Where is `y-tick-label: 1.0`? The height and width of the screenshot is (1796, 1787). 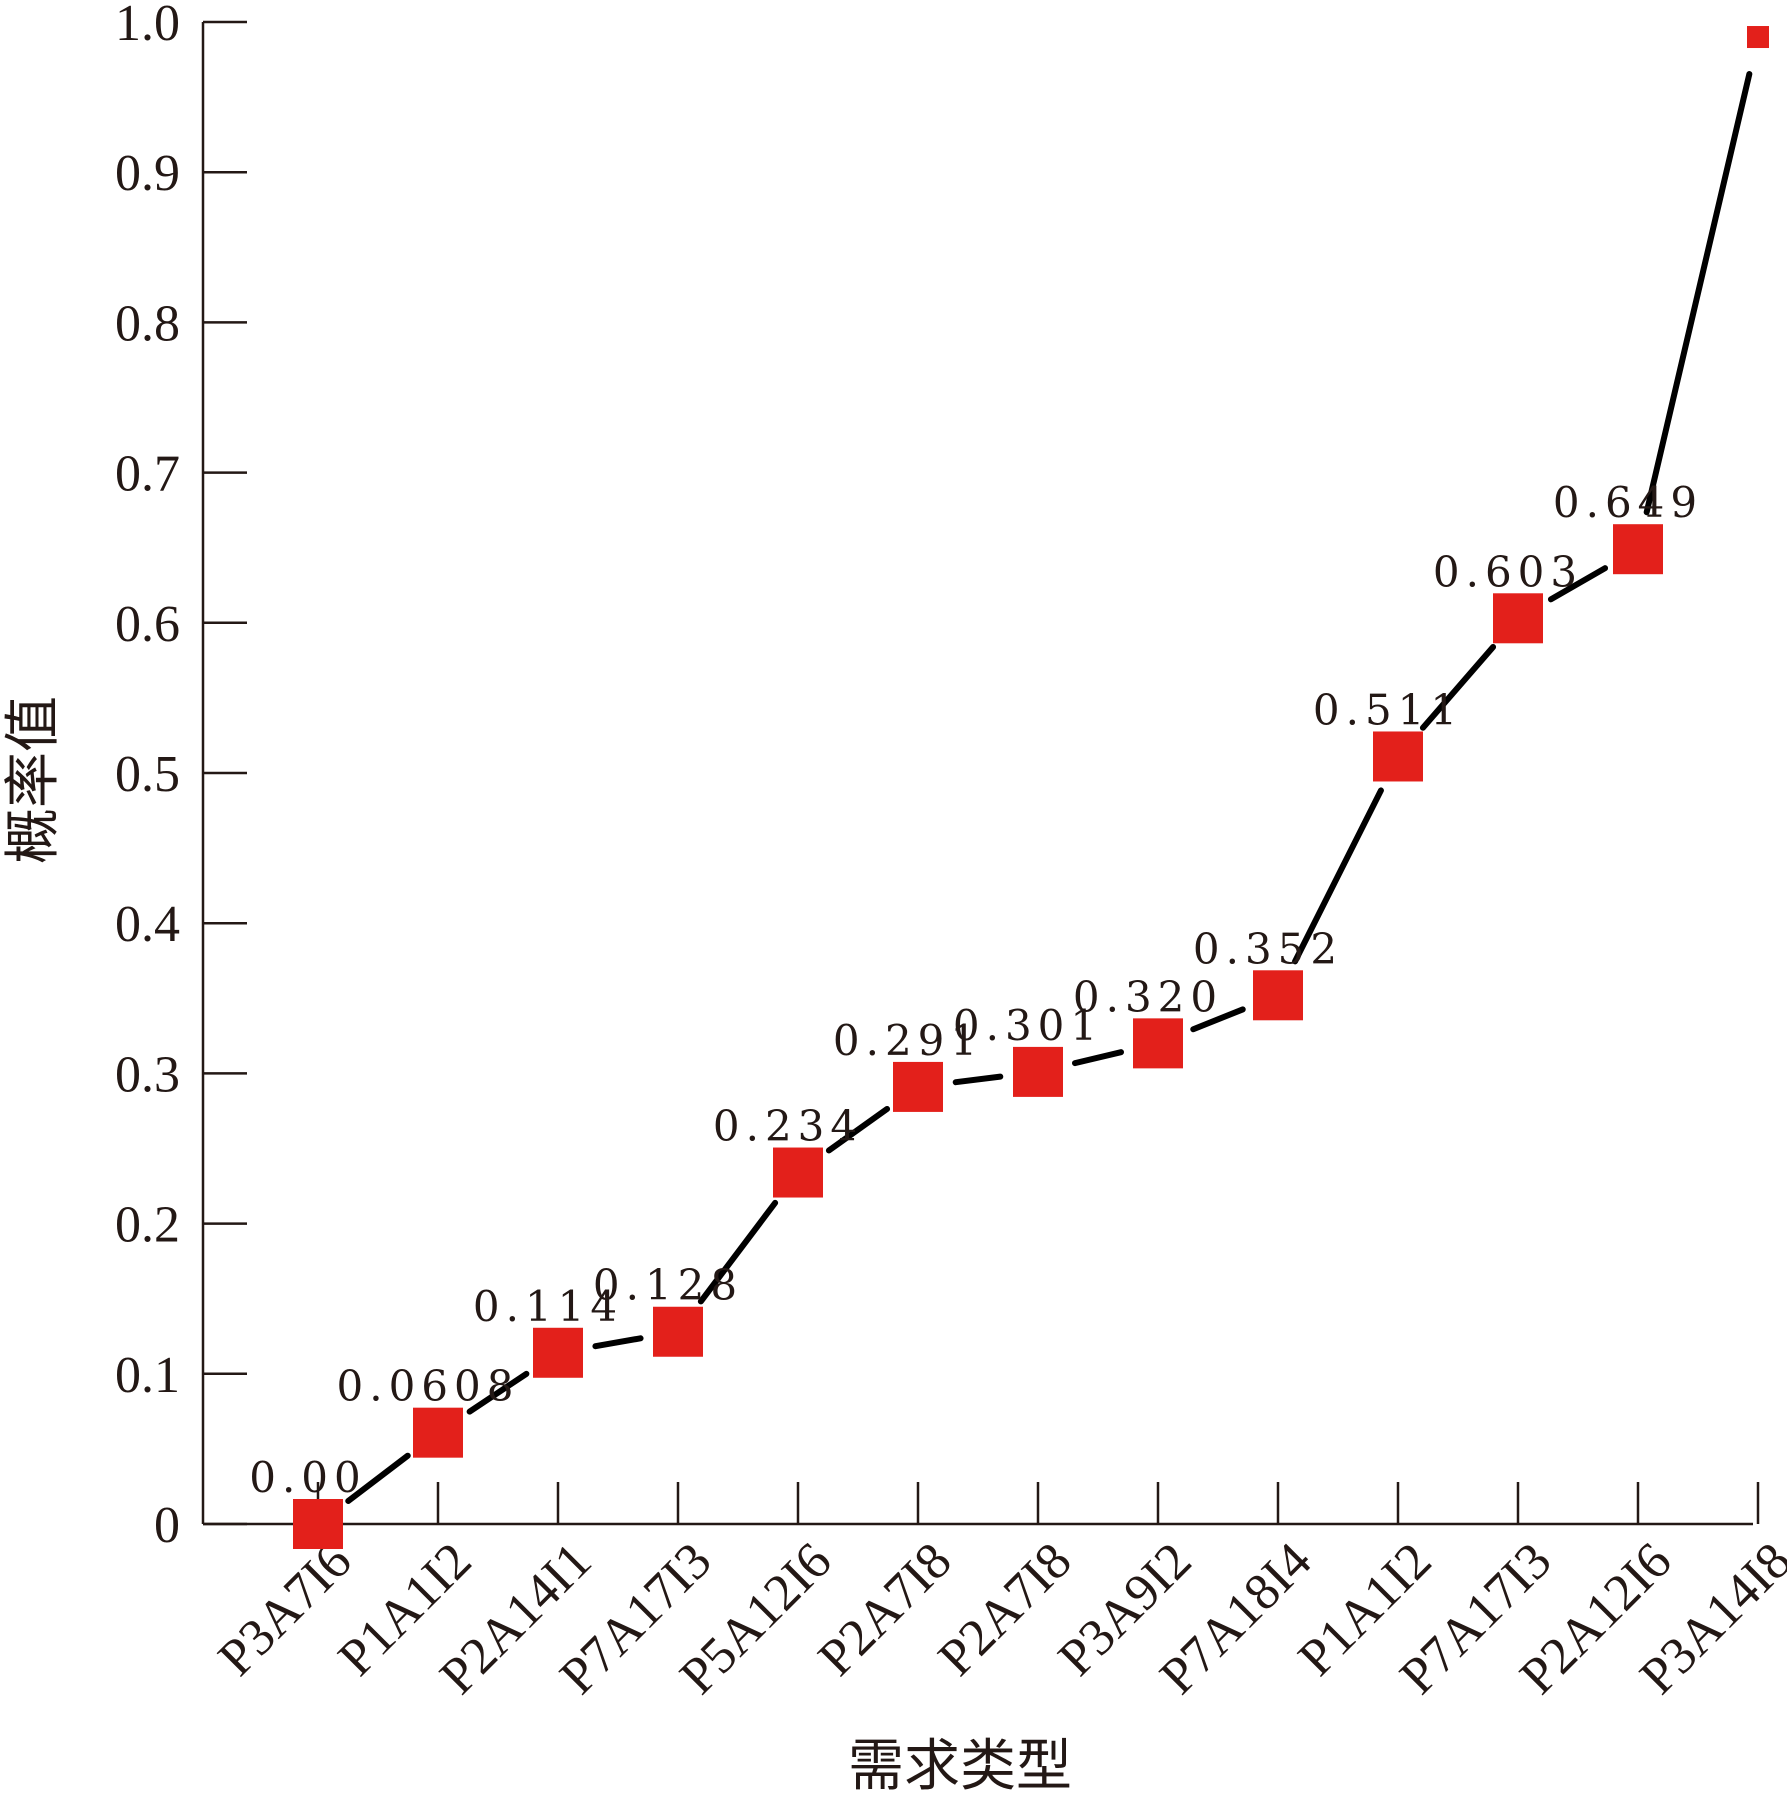 y-tick-label: 1.0 is located at coordinates (147, 26).